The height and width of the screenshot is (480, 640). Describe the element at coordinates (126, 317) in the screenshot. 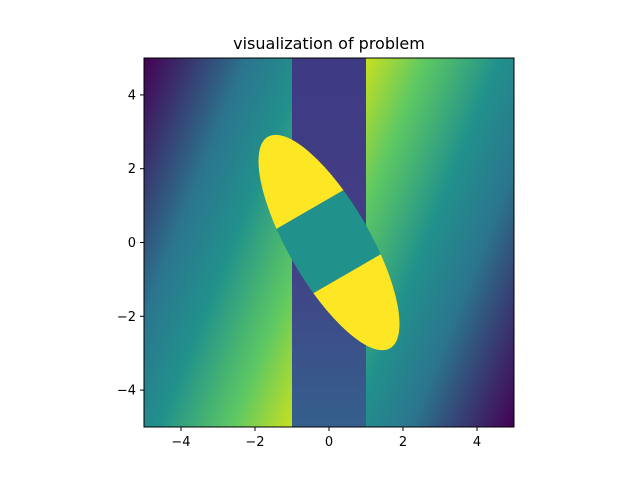

I see `y-tick-label: −2` at that location.